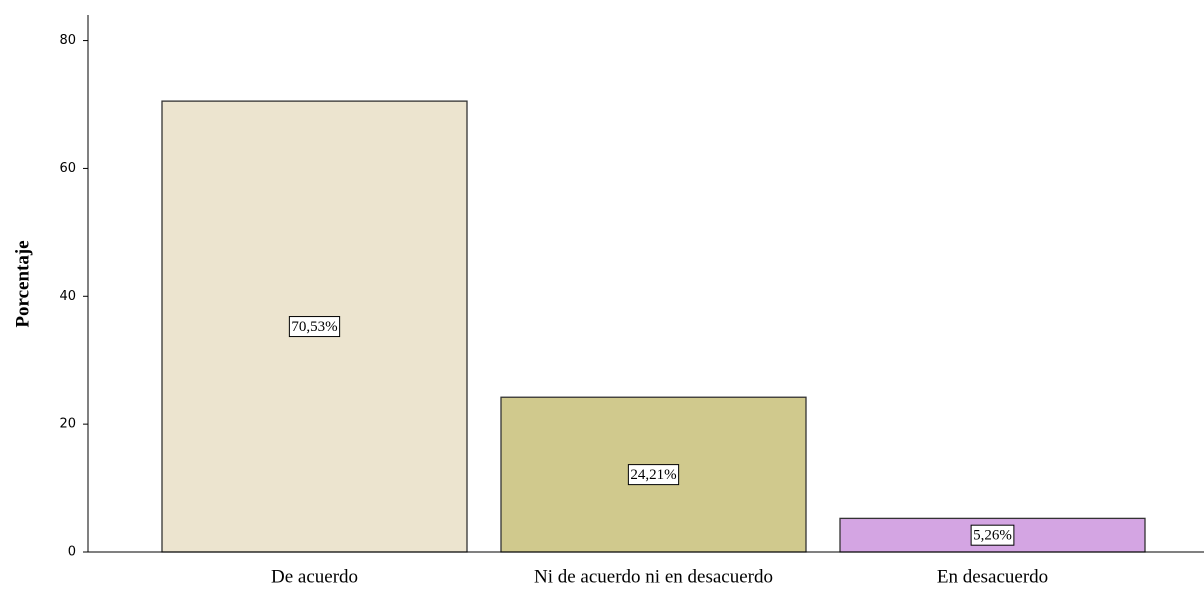 The image size is (1204, 589). I want to click on y-tick-label: 40, so click(67, 296).